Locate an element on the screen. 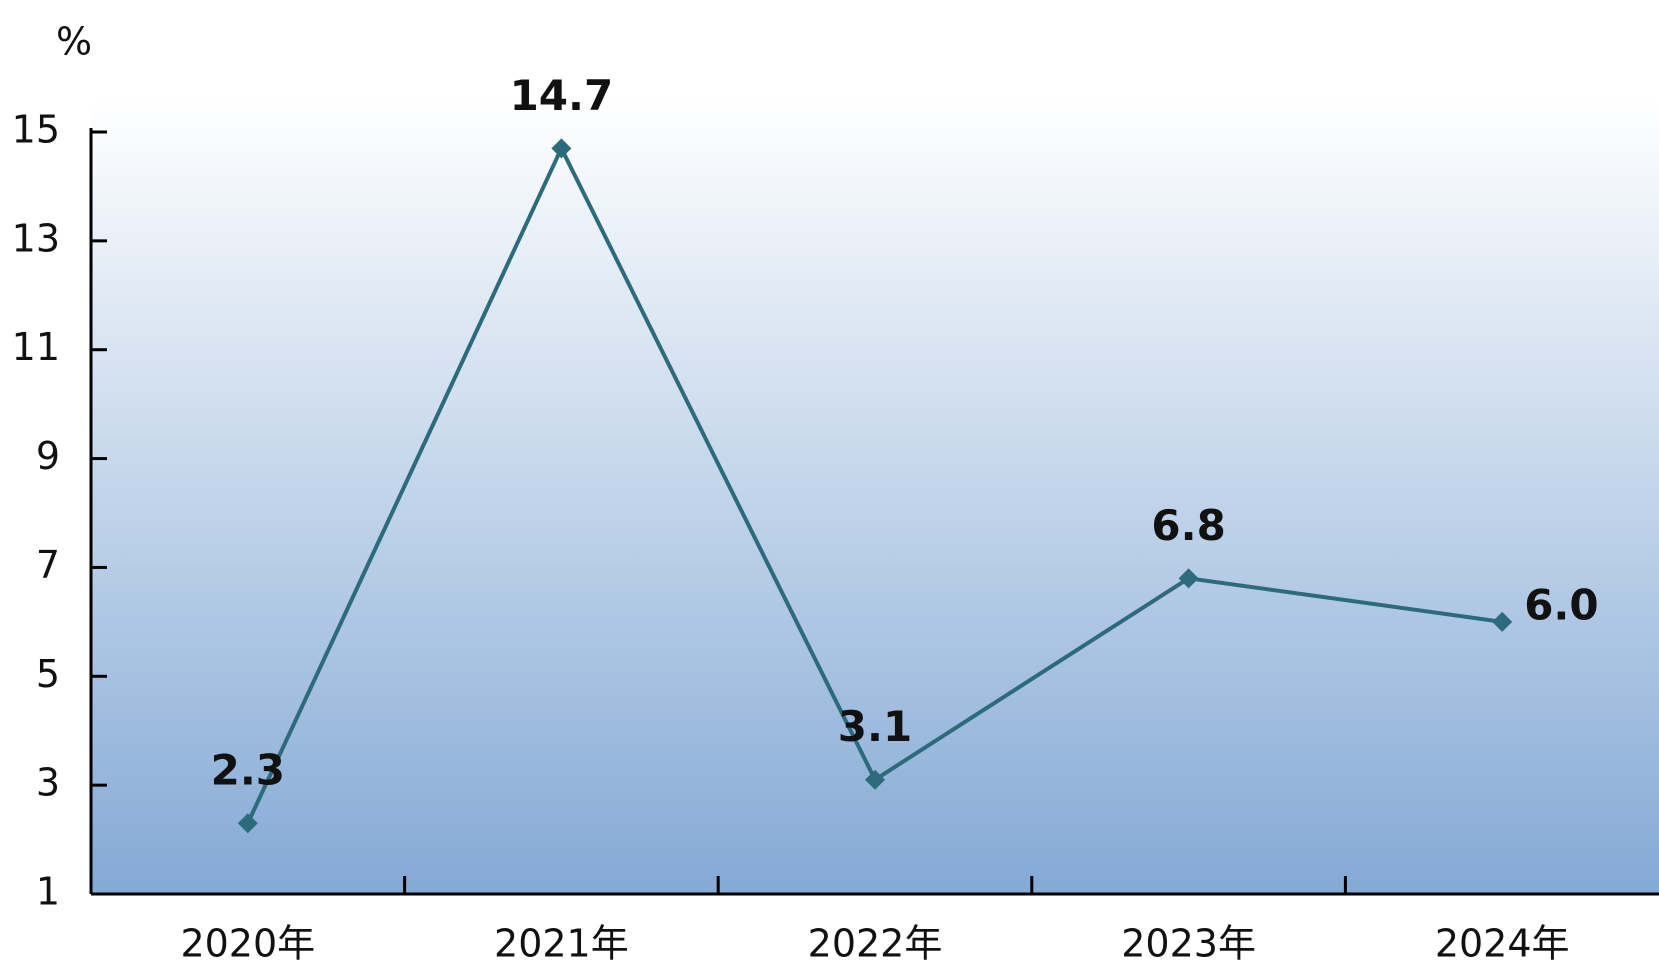 This screenshot has width=1659, height=980. y-tick-label: 3 is located at coordinates (48, 783).